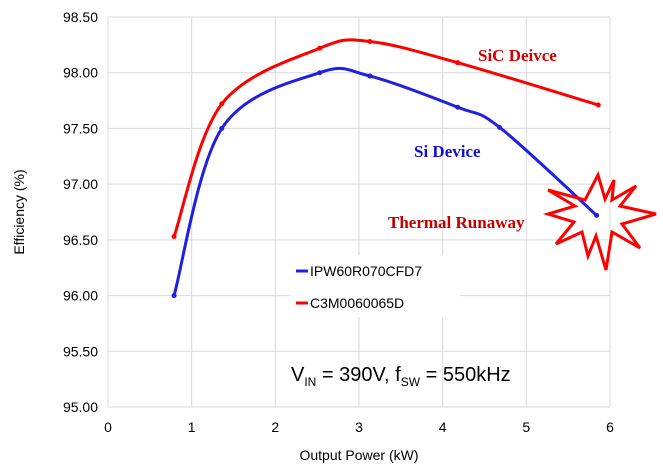 This screenshot has width=663, height=471. Describe the element at coordinates (275, 427) in the screenshot. I see `x-tick-label: 2` at that location.